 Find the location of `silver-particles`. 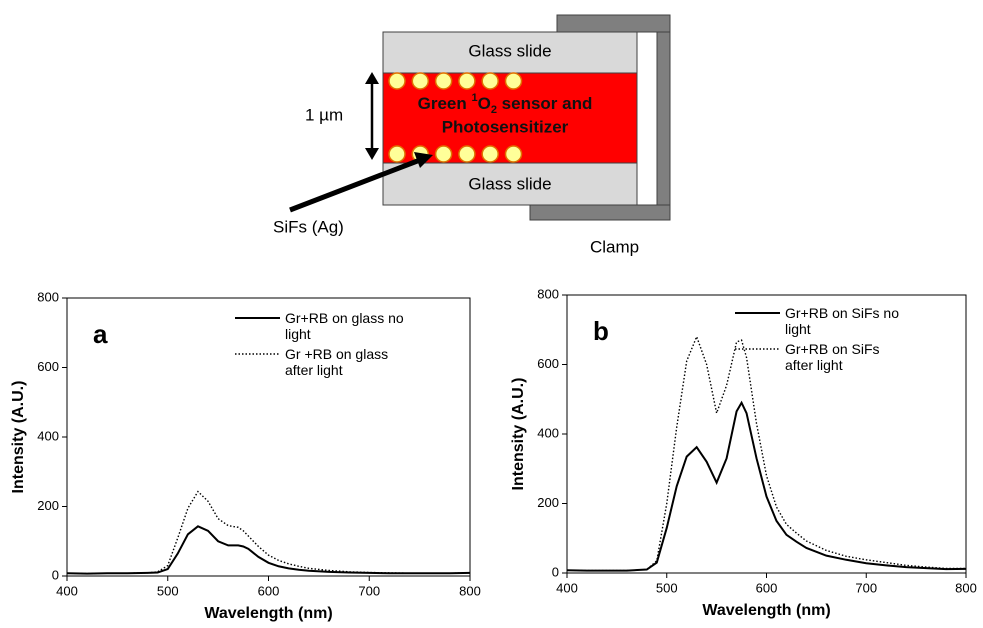

silver-particles is located at coordinates (455, 117).